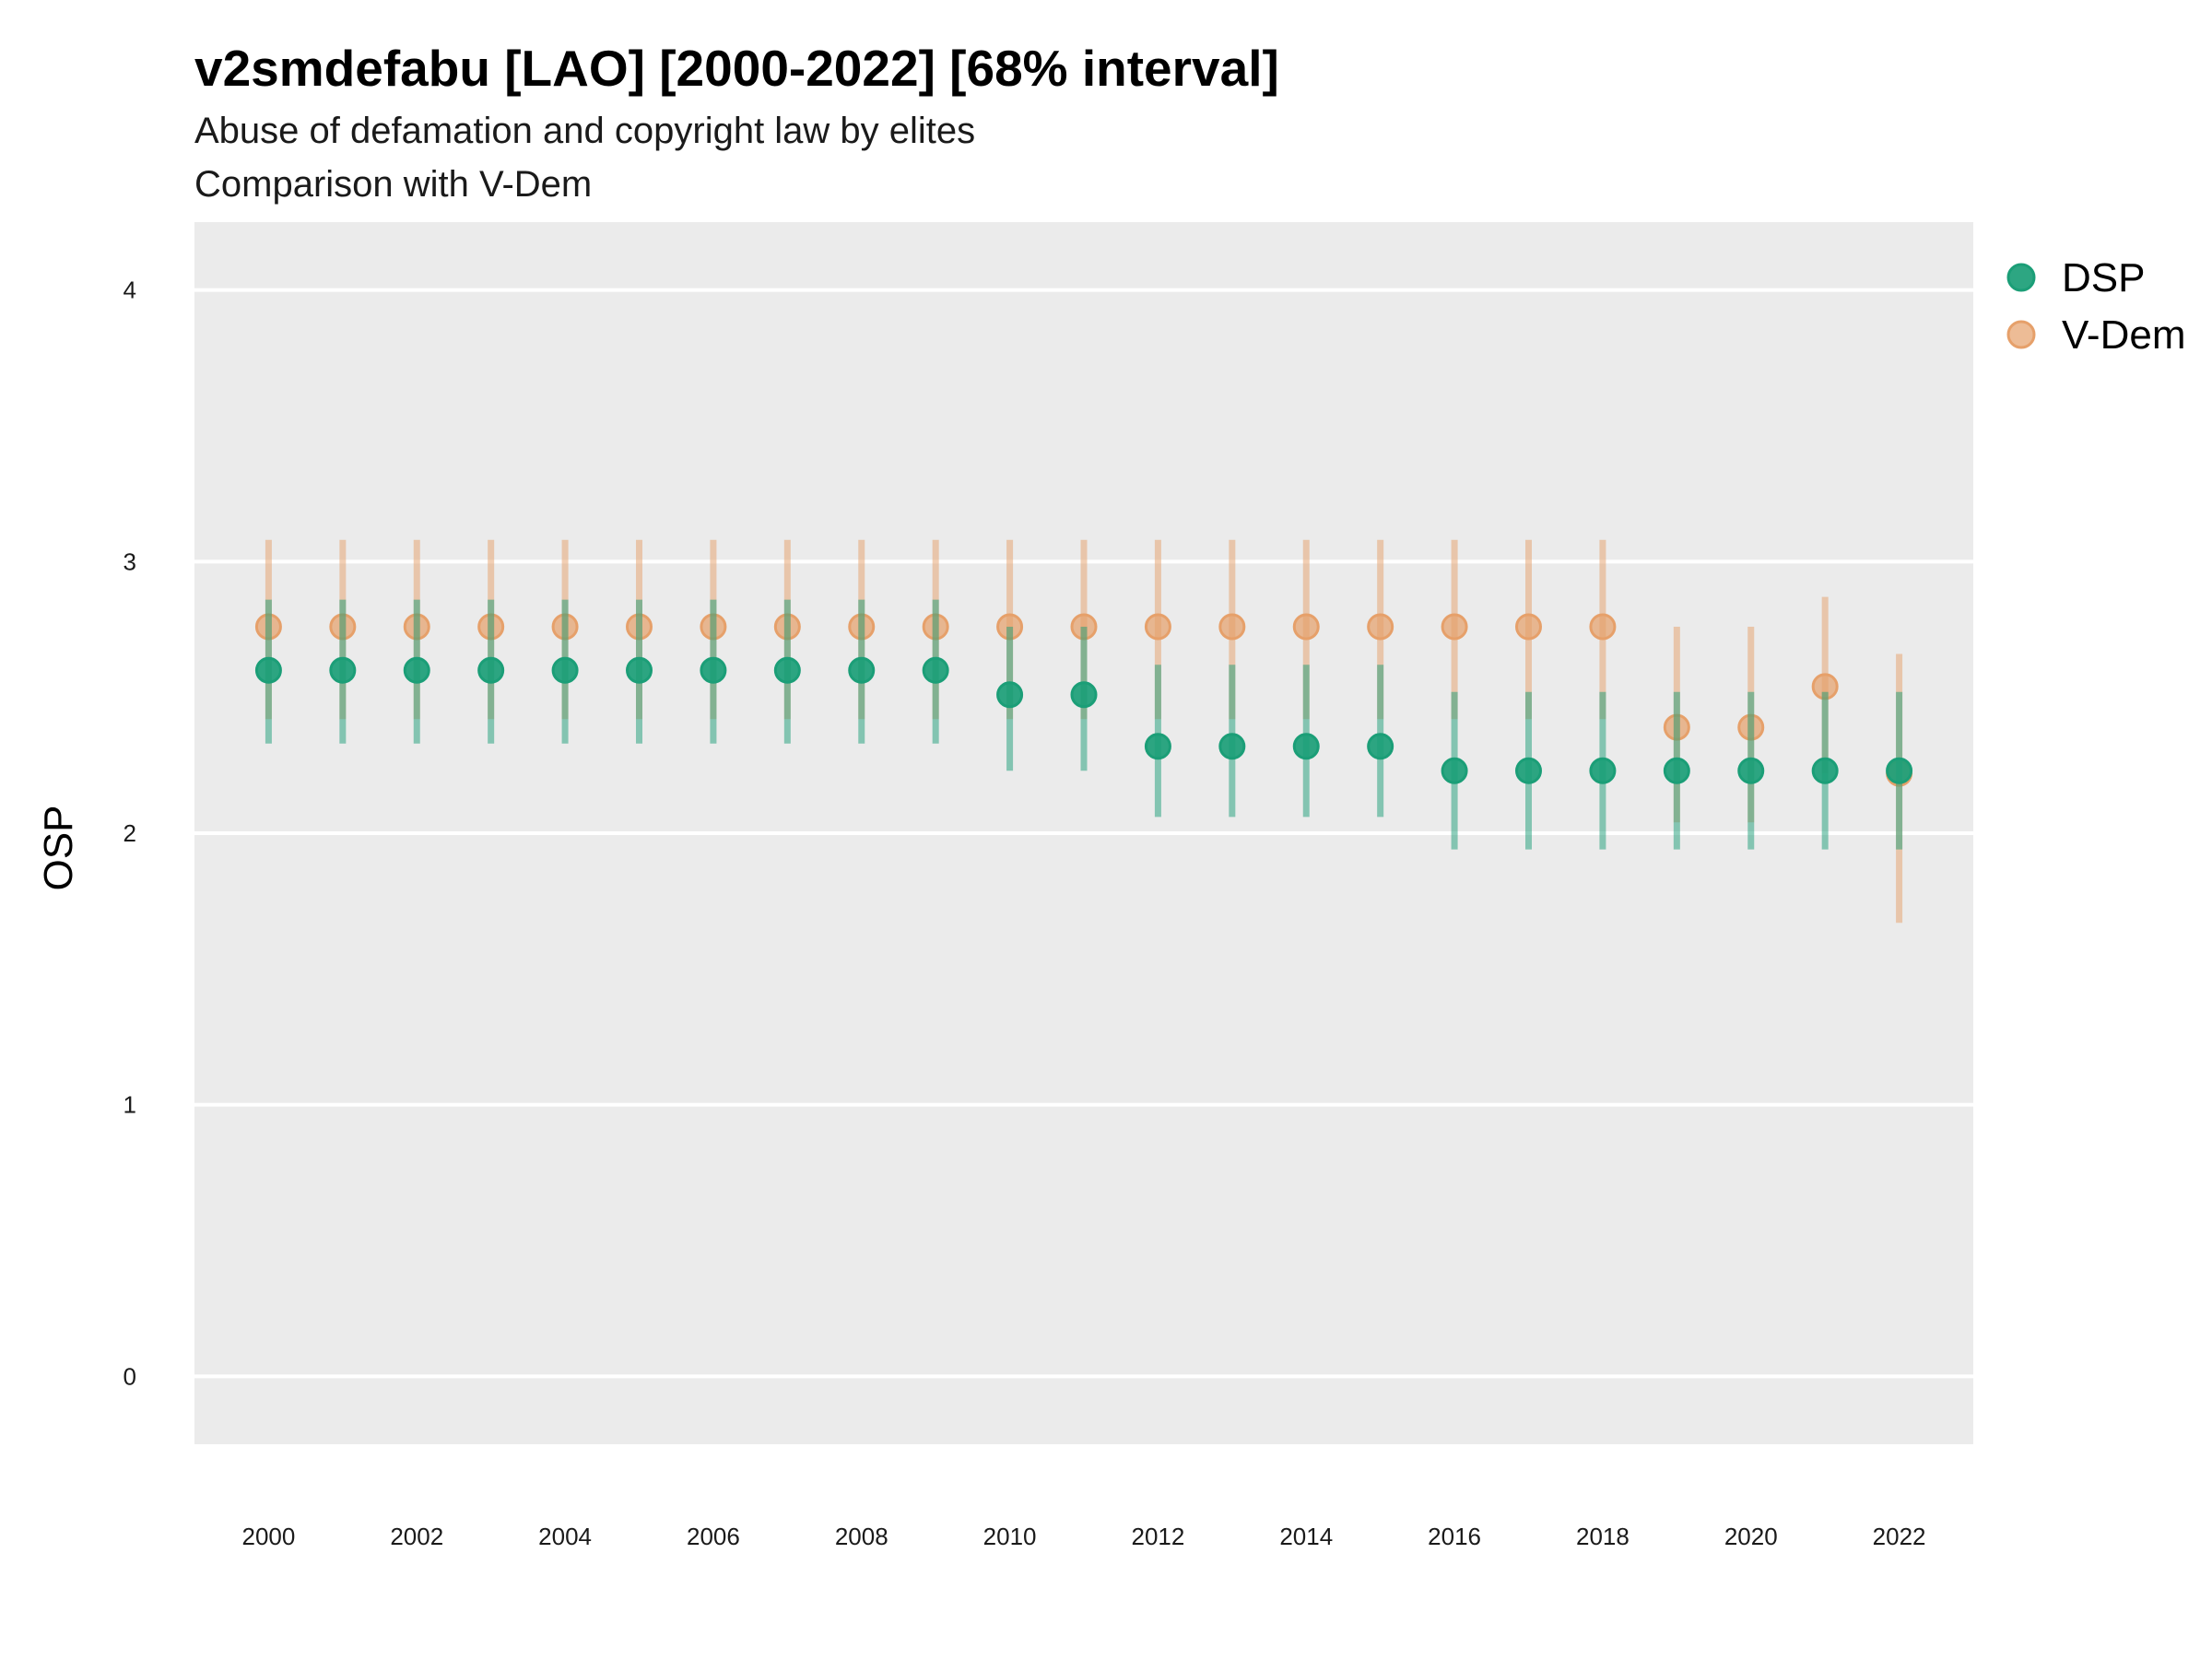 The height and width of the screenshot is (1659, 2212). What do you see at coordinates (2123, 335) in the screenshot?
I see `legend-label-v-dem: V-Dem` at bounding box center [2123, 335].